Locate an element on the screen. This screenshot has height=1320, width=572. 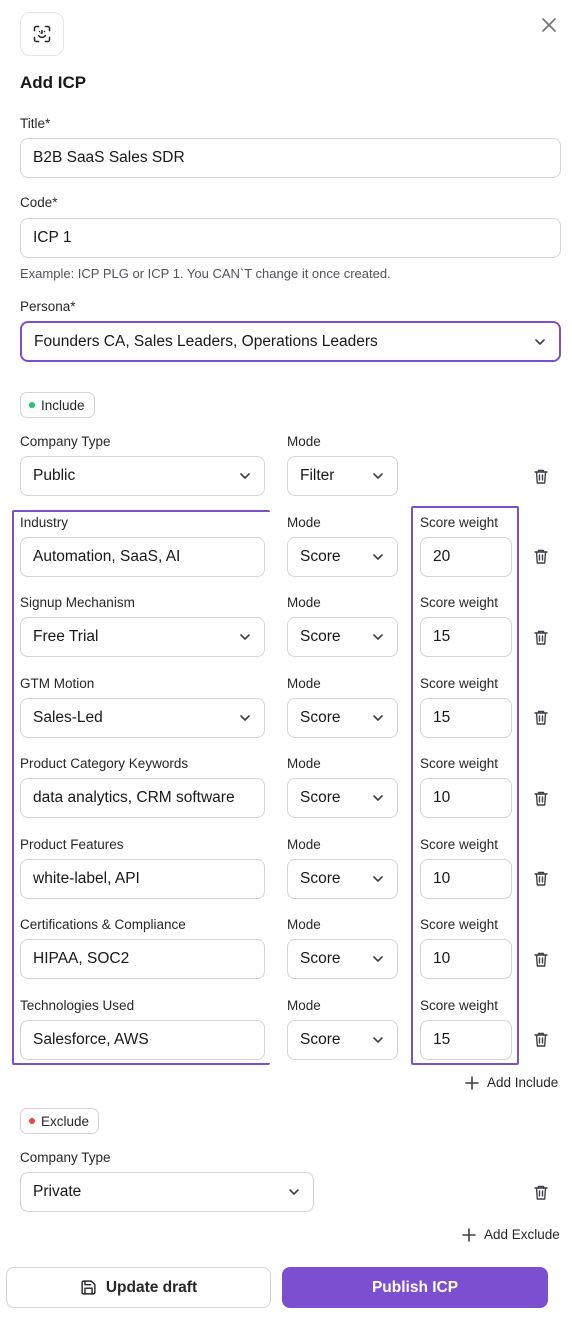
include-field-label: Certifications & Compliance is located at coordinates (103, 924).